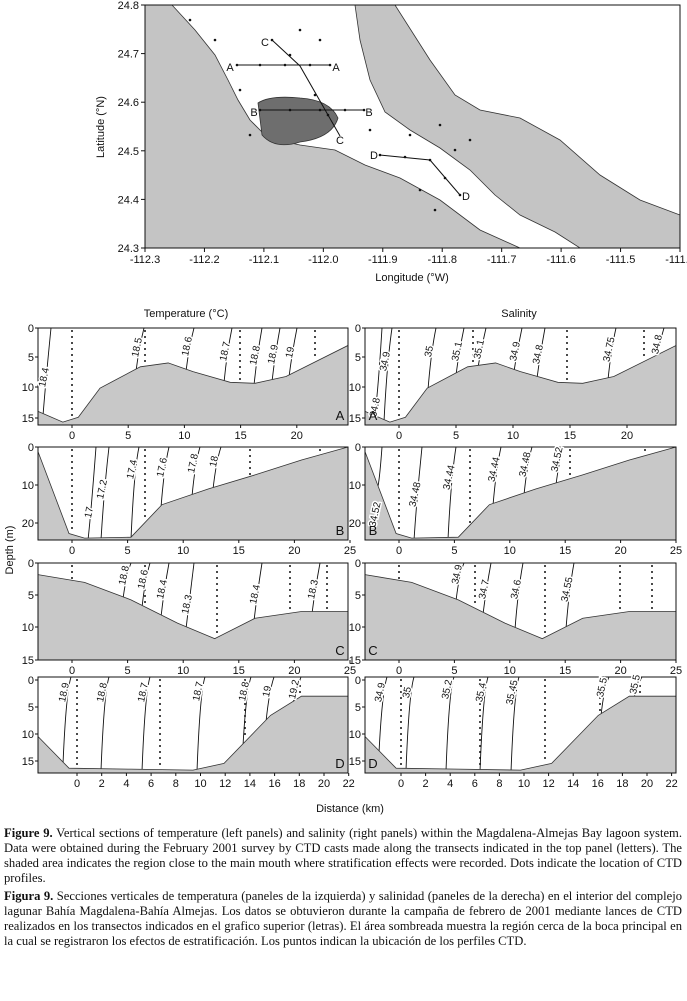 Image resolution: width=687 pixels, height=1001 pixels. What do you see at coordinates (193, 611) in the screenshot?
I see `panel-frame` at bounding box center [193, 611].